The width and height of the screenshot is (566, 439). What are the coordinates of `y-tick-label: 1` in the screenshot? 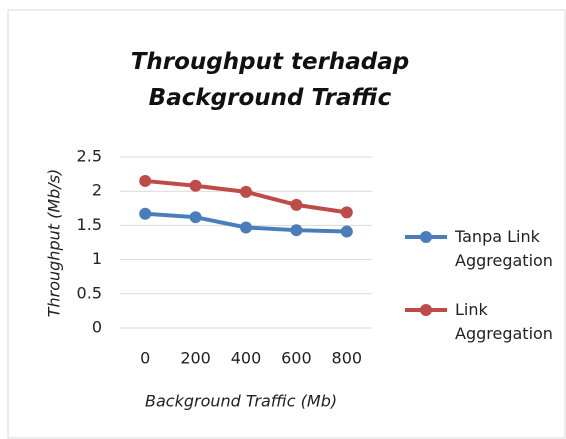 It's located at (97, 258).